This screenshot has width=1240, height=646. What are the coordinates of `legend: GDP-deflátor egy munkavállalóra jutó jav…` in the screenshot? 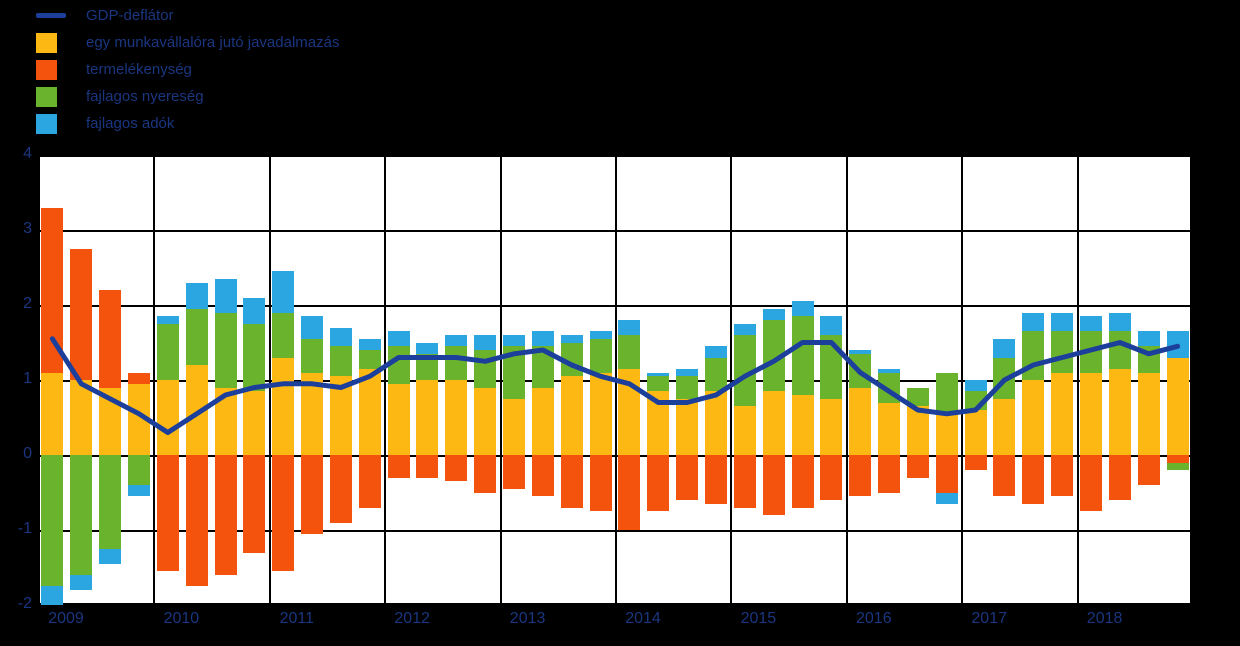 It's located at (187, 69).